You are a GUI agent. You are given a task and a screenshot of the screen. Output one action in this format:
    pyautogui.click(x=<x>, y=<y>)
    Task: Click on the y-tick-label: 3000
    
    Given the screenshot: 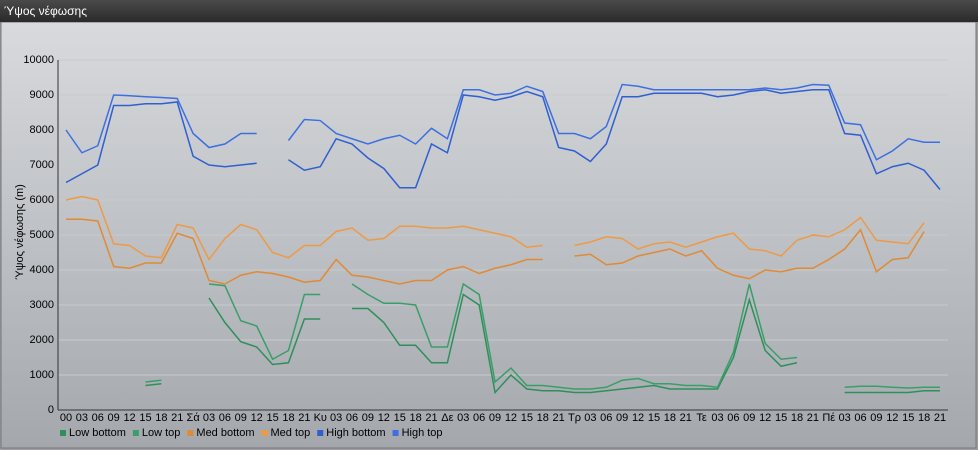 What is the action you would take?
    pyautogui.click(x=42, y=305)
    